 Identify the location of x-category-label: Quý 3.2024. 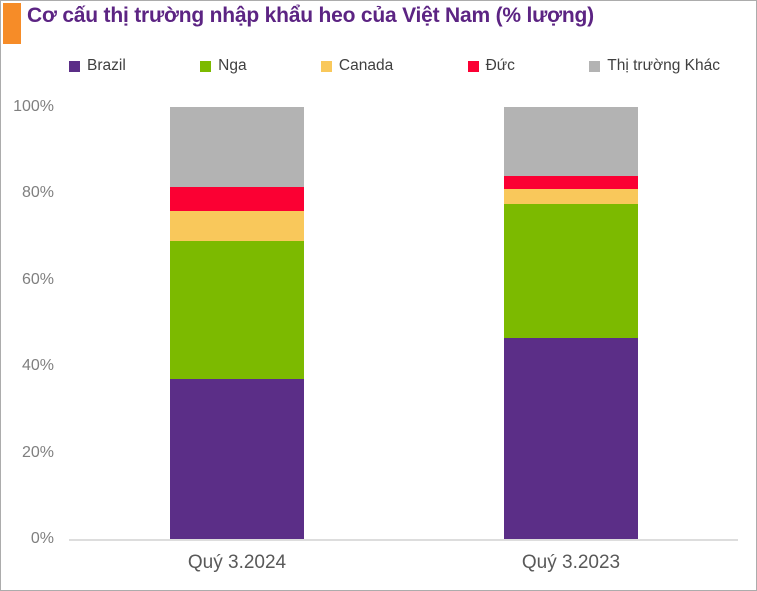
(237, 562).